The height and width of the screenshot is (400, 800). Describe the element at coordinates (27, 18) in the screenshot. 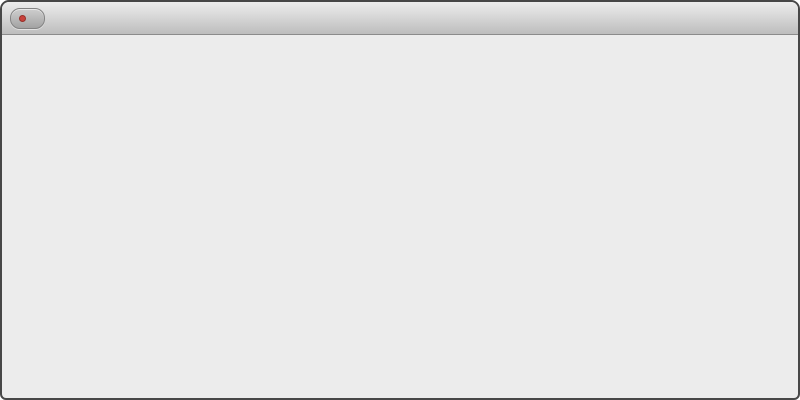

I see `tab-frequence-cardiaque` at that location.